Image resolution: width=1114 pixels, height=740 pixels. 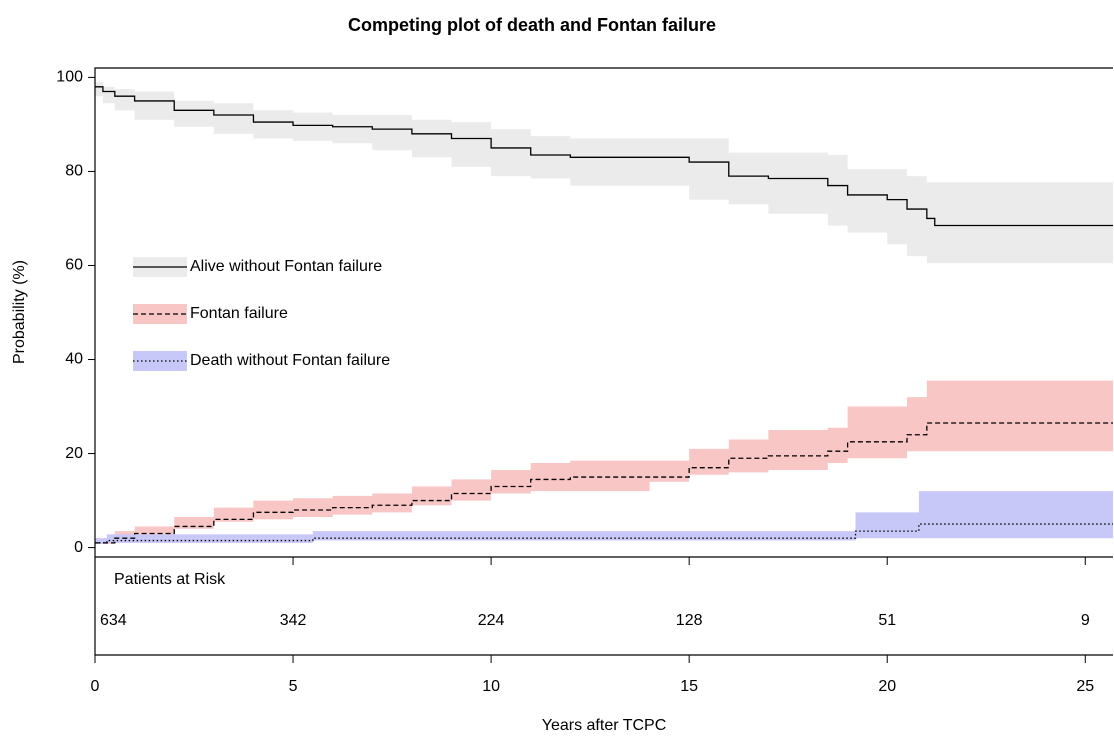 I want to click on risk-count: 51, so click(x=887, y=620).